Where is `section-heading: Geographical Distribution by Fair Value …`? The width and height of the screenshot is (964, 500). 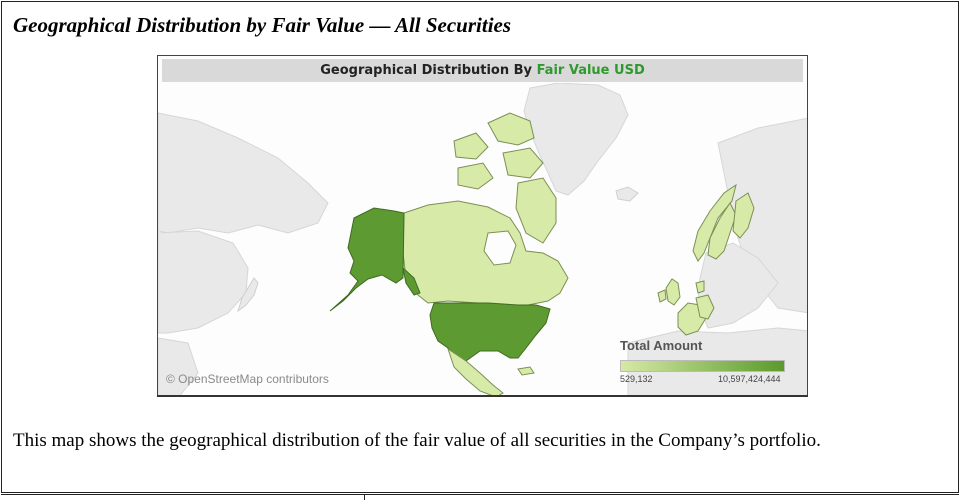
section-heading: Geographical Distribution by Fair Value … is located at coordinates (262, 25).